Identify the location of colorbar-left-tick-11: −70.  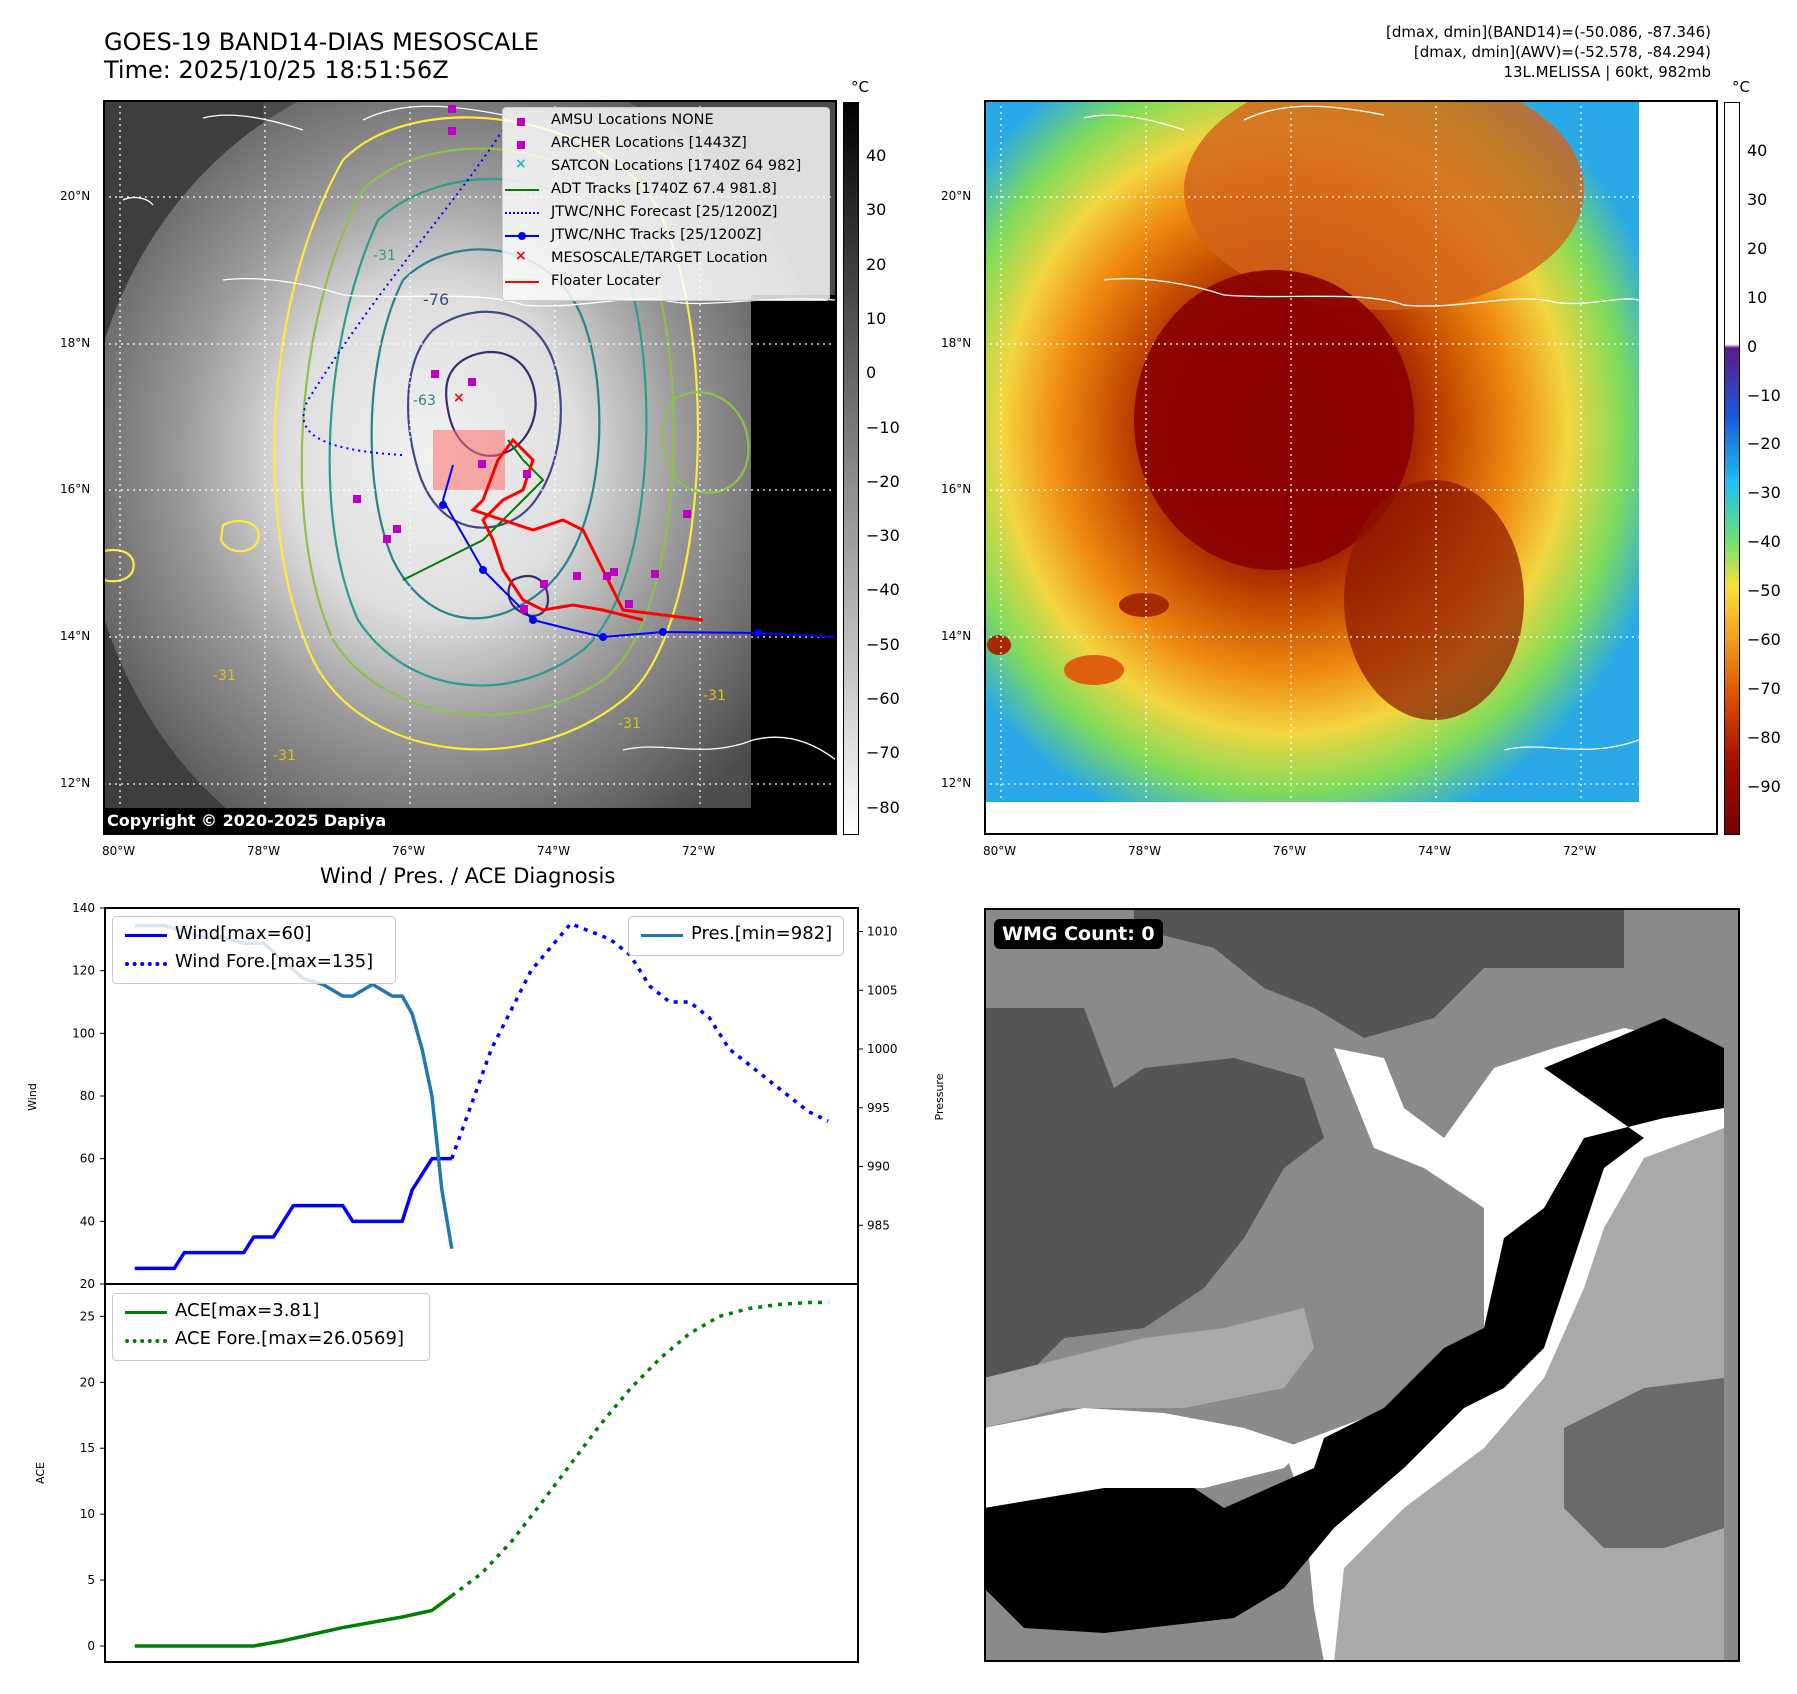
(883, 753).